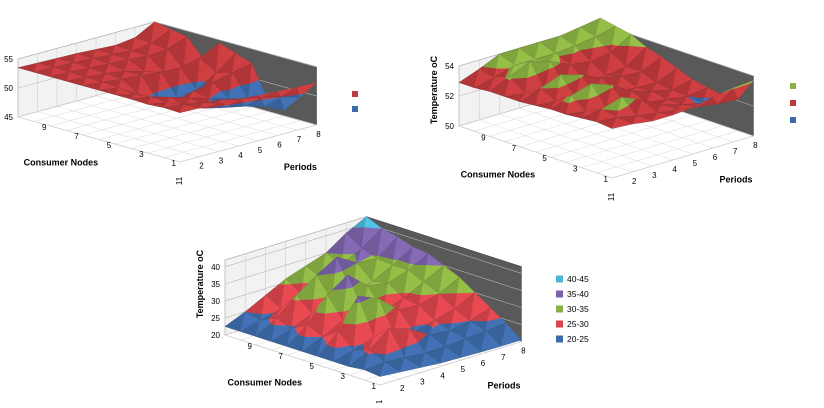 The width and height of the screenshot is (824, 408). Describe the element at coordinates (174, 163) in the screenshot. I see `x-tick-label: 1` at that location.